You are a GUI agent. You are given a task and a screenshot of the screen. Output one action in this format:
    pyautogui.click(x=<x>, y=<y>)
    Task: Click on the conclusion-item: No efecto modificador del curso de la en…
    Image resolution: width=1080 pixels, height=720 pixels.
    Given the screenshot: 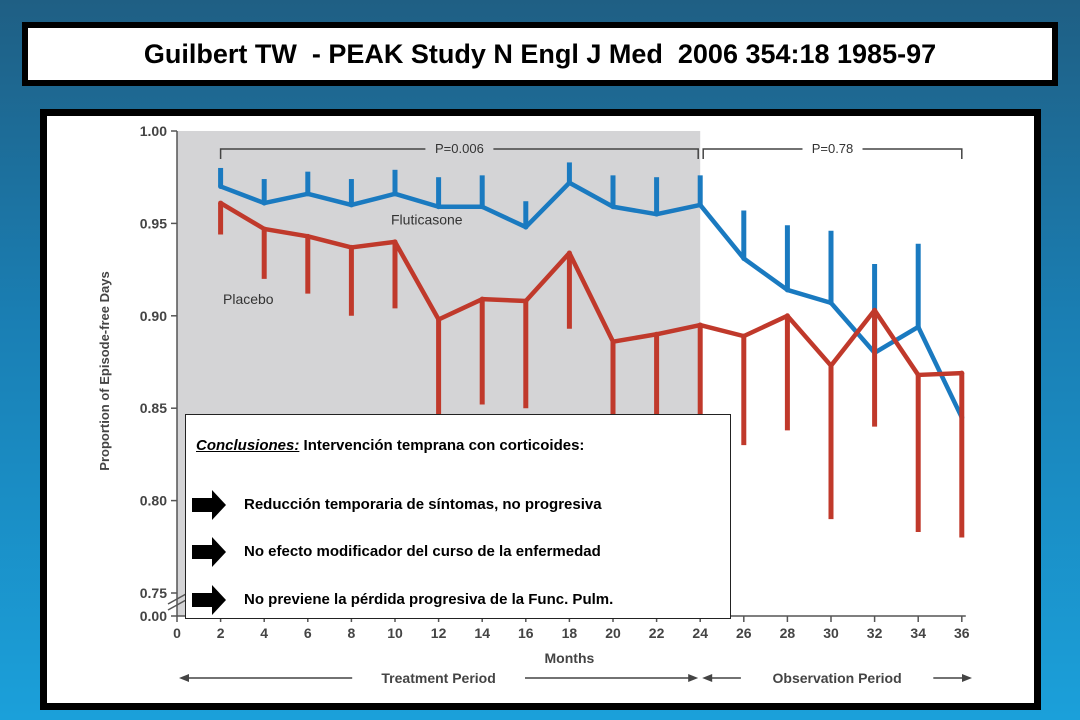 What is the action you would take?
    pyautogui.click(x=460, y=552)
    